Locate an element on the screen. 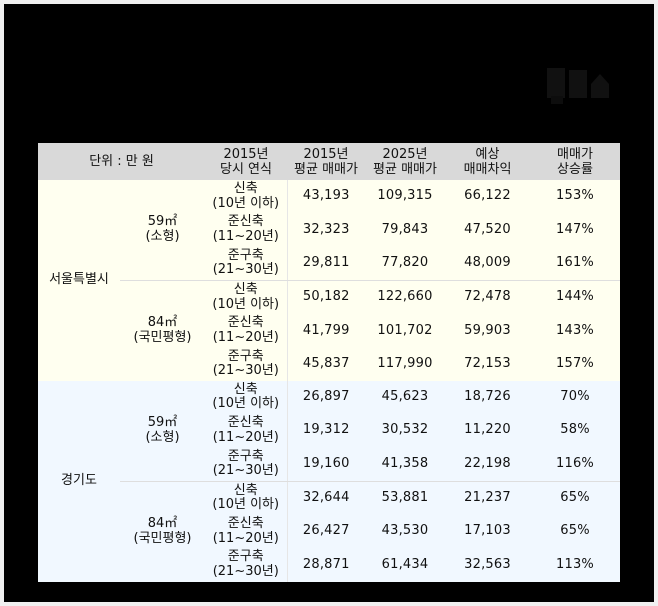 The height and width of the screenshot is (606, 658). table-row: 준신축 (11~20년) 32,323 79,843 47,520 147% is located at coordinates (329, 230).